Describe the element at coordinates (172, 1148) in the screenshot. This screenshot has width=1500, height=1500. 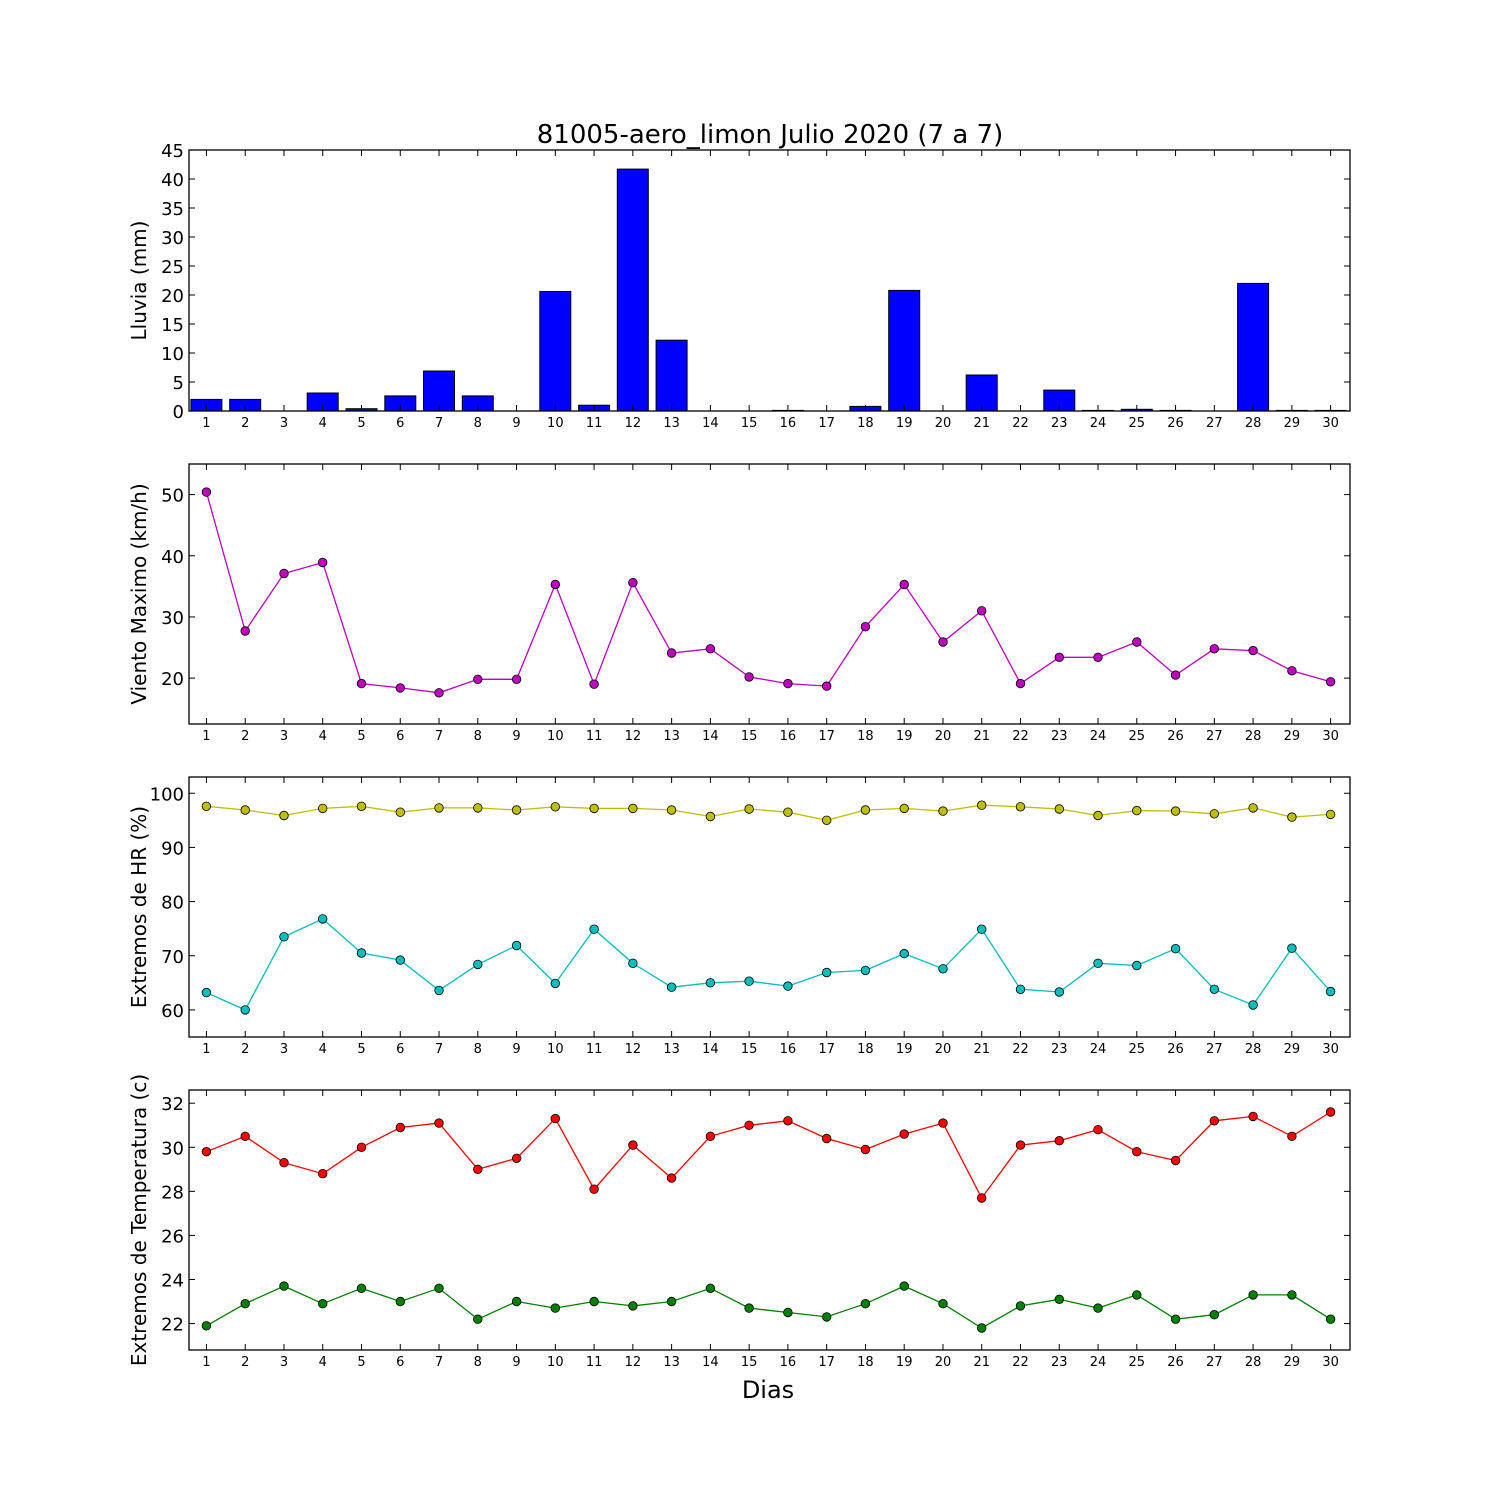
I see `ytick-label: 30` at that location.